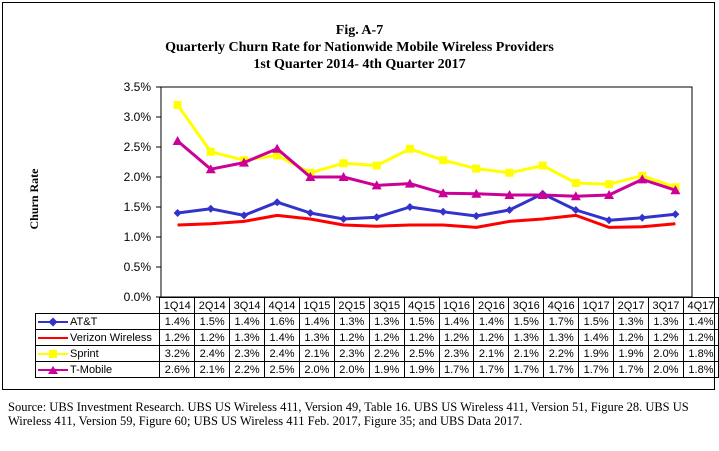 The width and height of the screenshot is (719, 451). Describe the element at coordinates (177, 353) in the screenshot. I see `data-label: 3.2%` at that location.